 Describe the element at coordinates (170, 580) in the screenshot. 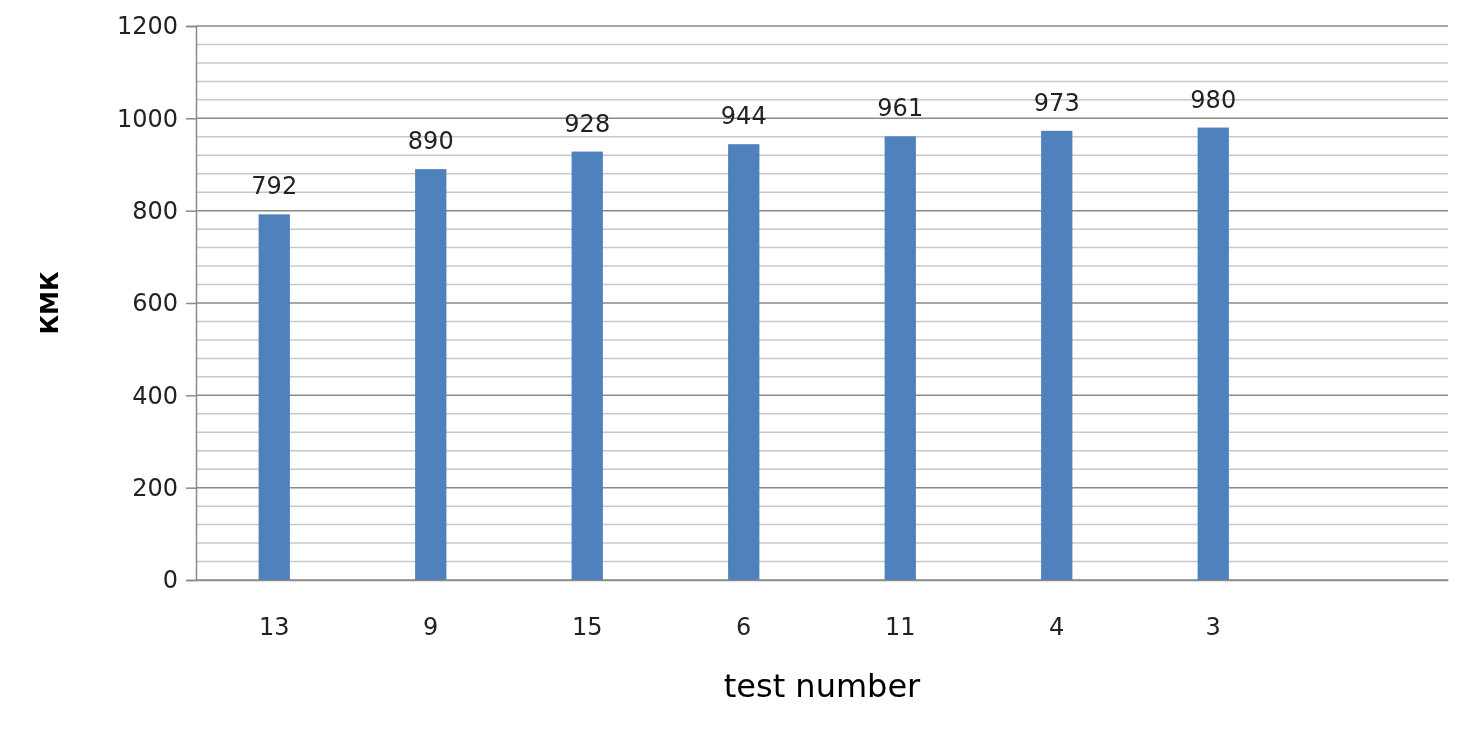

I see `y-tick-label: 0` at that location.